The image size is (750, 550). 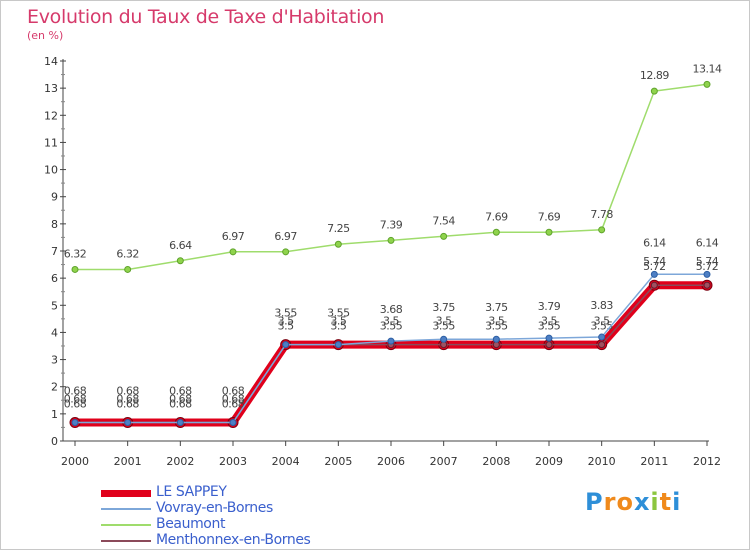 What do you see at coordinates (54, 305) in the screenshot?
I see `y-tick-label: 5` at bounding box center [54, 305].